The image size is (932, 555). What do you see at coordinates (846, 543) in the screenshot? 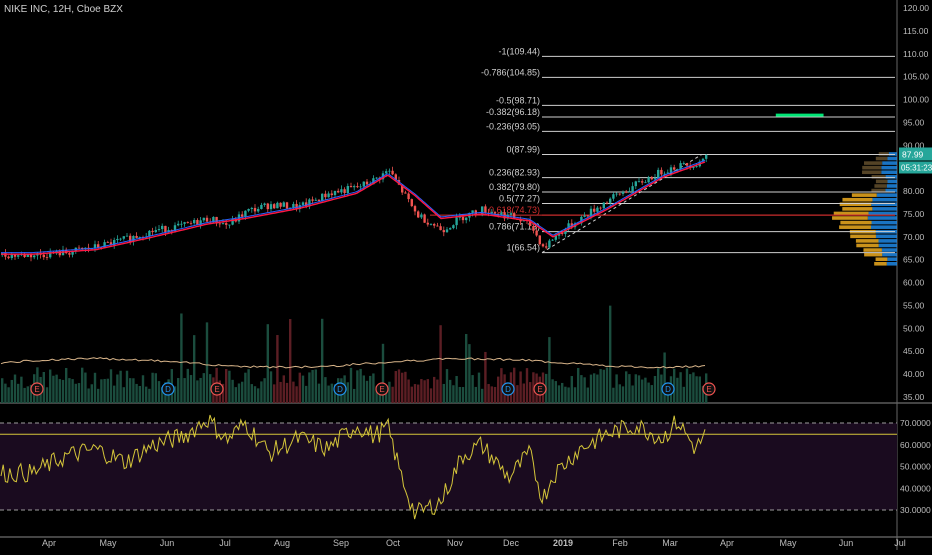
I see `time-tick-label: Jun` at bounding box center [846, 543].